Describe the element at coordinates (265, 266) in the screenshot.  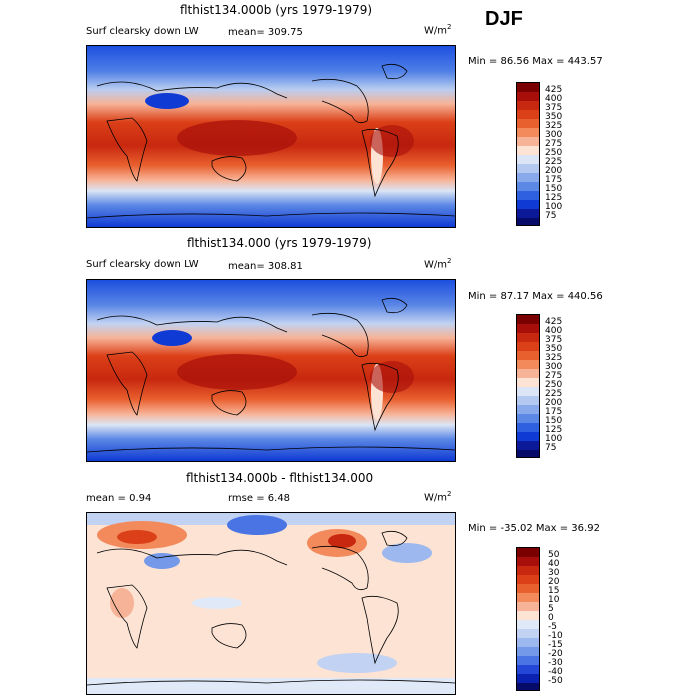
I see `panel-2-mean: mean= 308.81` at that location.